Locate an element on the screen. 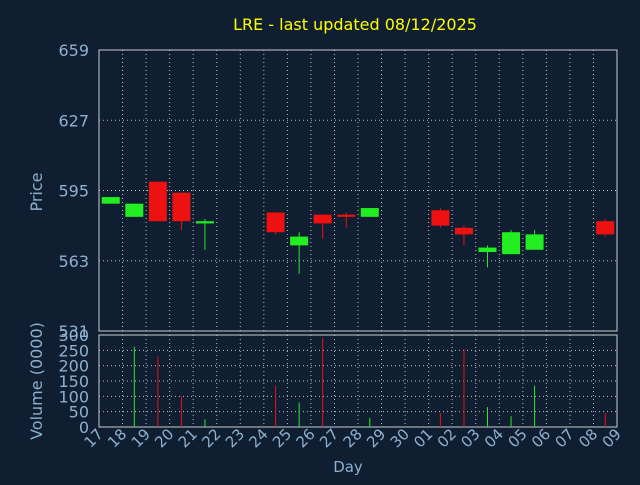 The width and height of the screenshot is (640, 485). volume-tick-label: 200 is located at coordinates (73, 366).